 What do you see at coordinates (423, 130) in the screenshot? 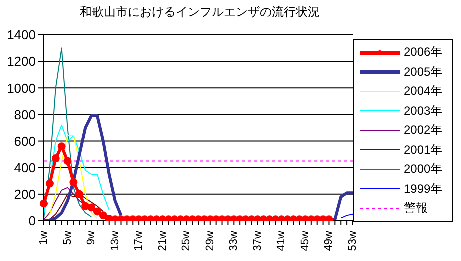
I see `legend-label: 2002年` at bounding box center [423, 130].